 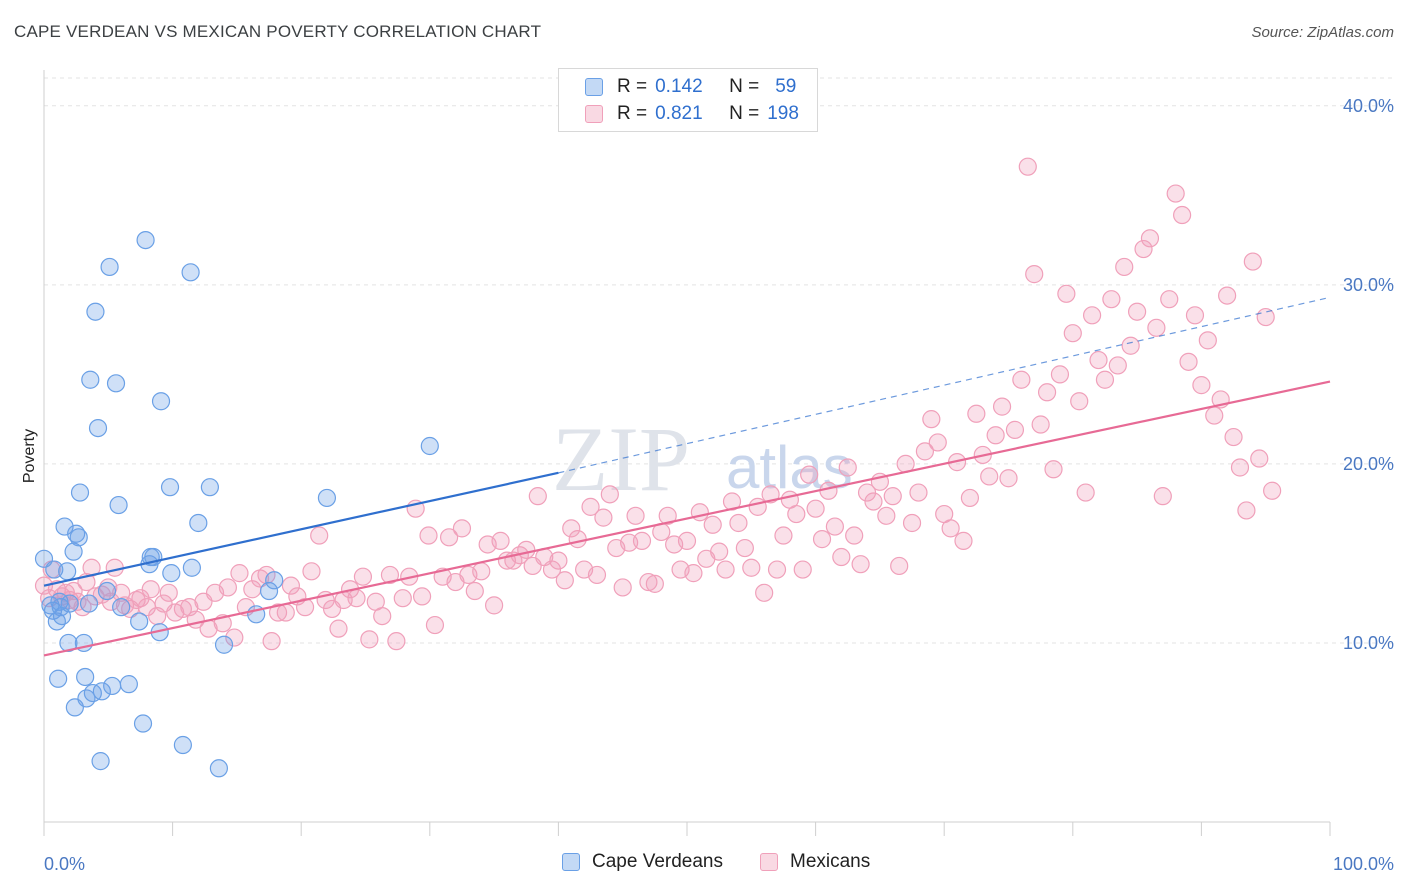 What do you see at coordinates (789, 467) in the screenshot?
I see `watermark-atlas: atlas` at bounding box center [789, 467].